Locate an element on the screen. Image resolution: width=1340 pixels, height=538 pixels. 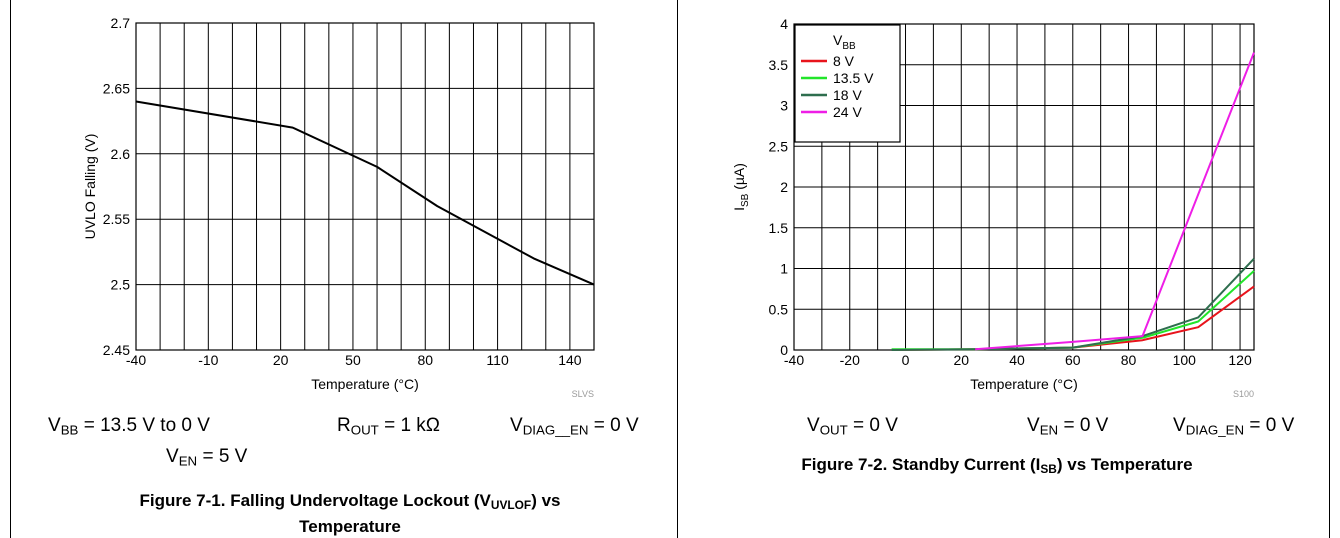
x-tick-label: 140 is located at coordinates (570, 360).